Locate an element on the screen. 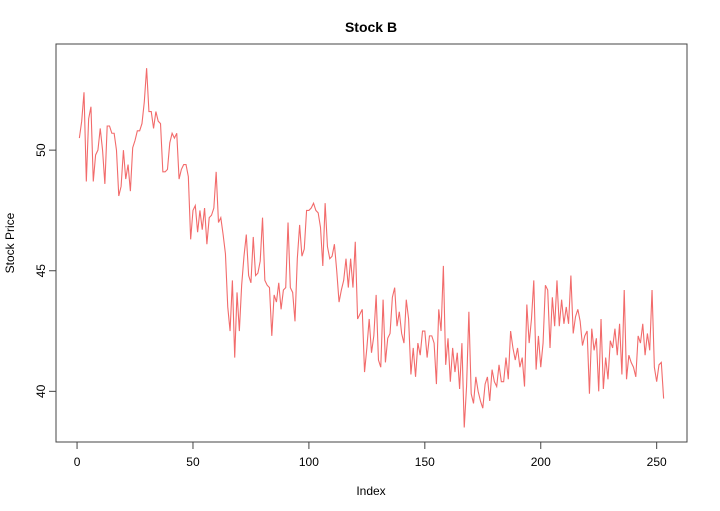  x-axis-label: Index is located at coordinates (370, 491).